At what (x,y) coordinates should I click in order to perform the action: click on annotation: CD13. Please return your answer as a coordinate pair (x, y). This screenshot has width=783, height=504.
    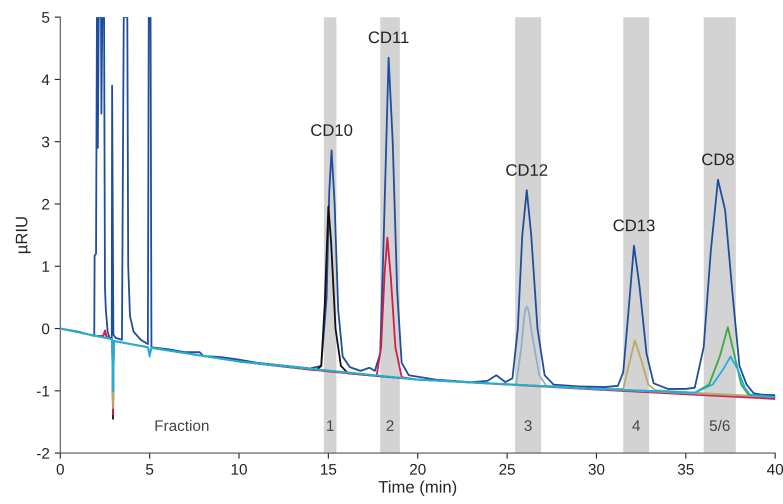
    Looking at the image, I should click on (634, 225).